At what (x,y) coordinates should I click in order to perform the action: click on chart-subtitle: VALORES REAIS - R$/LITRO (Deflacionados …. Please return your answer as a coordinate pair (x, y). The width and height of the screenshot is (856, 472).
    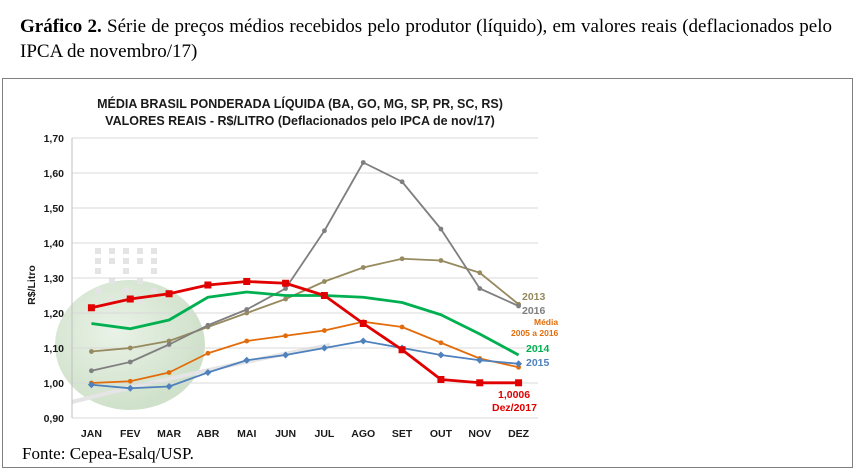
    Looking at the image, I should click on (300, 121).